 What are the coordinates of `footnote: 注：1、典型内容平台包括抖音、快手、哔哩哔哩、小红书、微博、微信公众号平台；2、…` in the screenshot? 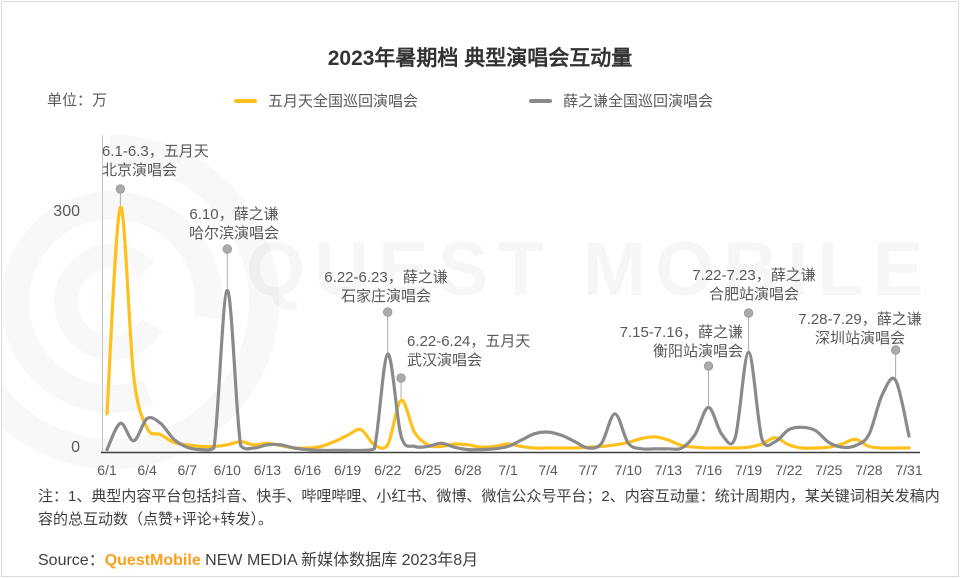 It's located at (489, 508).